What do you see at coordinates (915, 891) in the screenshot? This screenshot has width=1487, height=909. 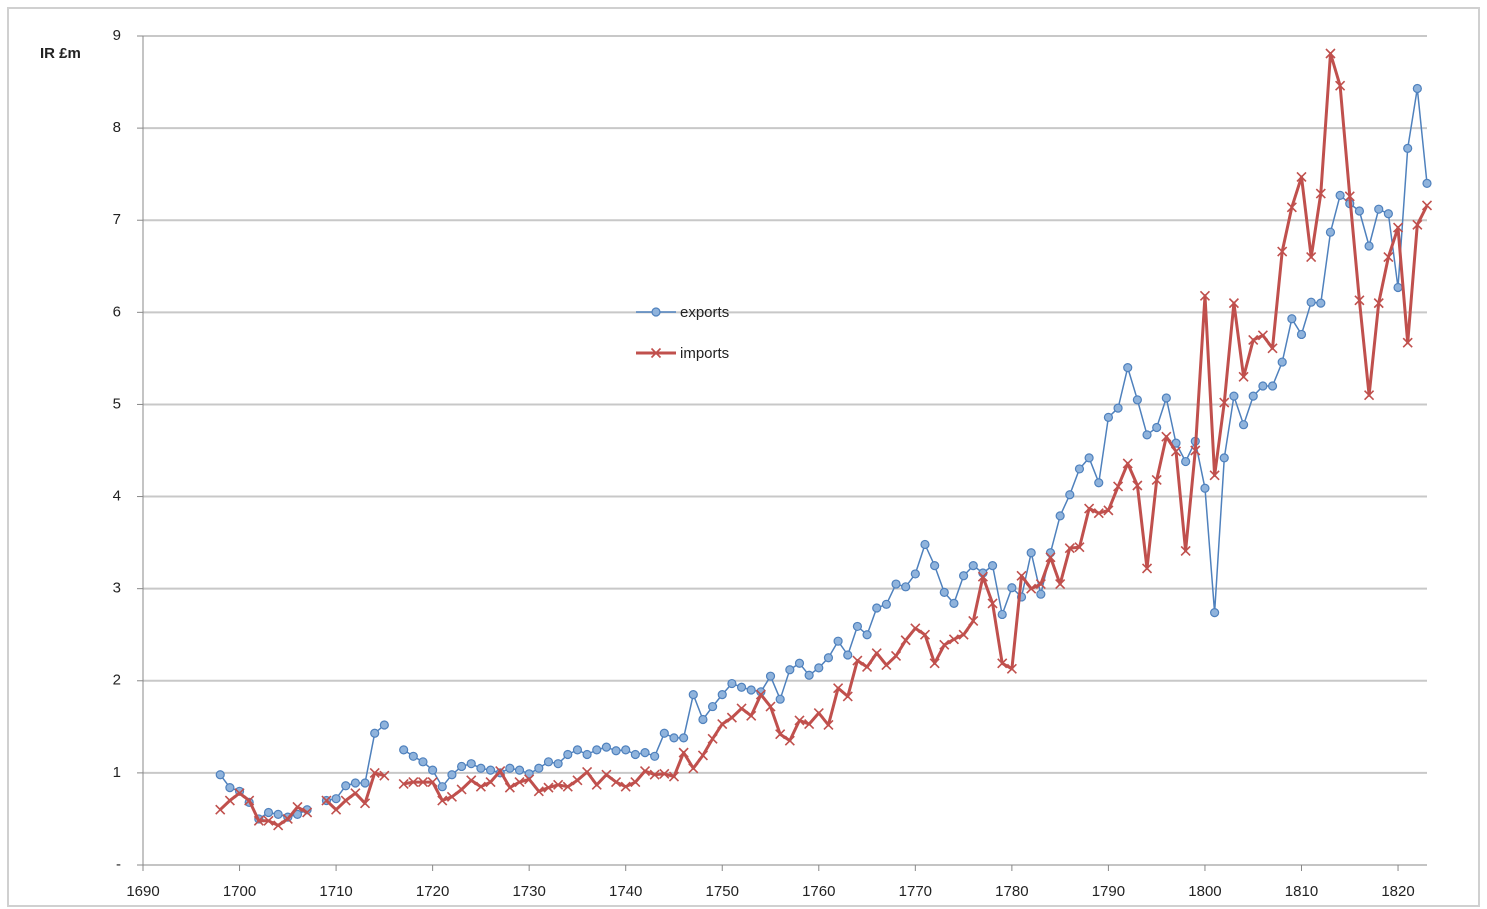 I see `x-tick-label: 1770` at bounding box center [915, 891].